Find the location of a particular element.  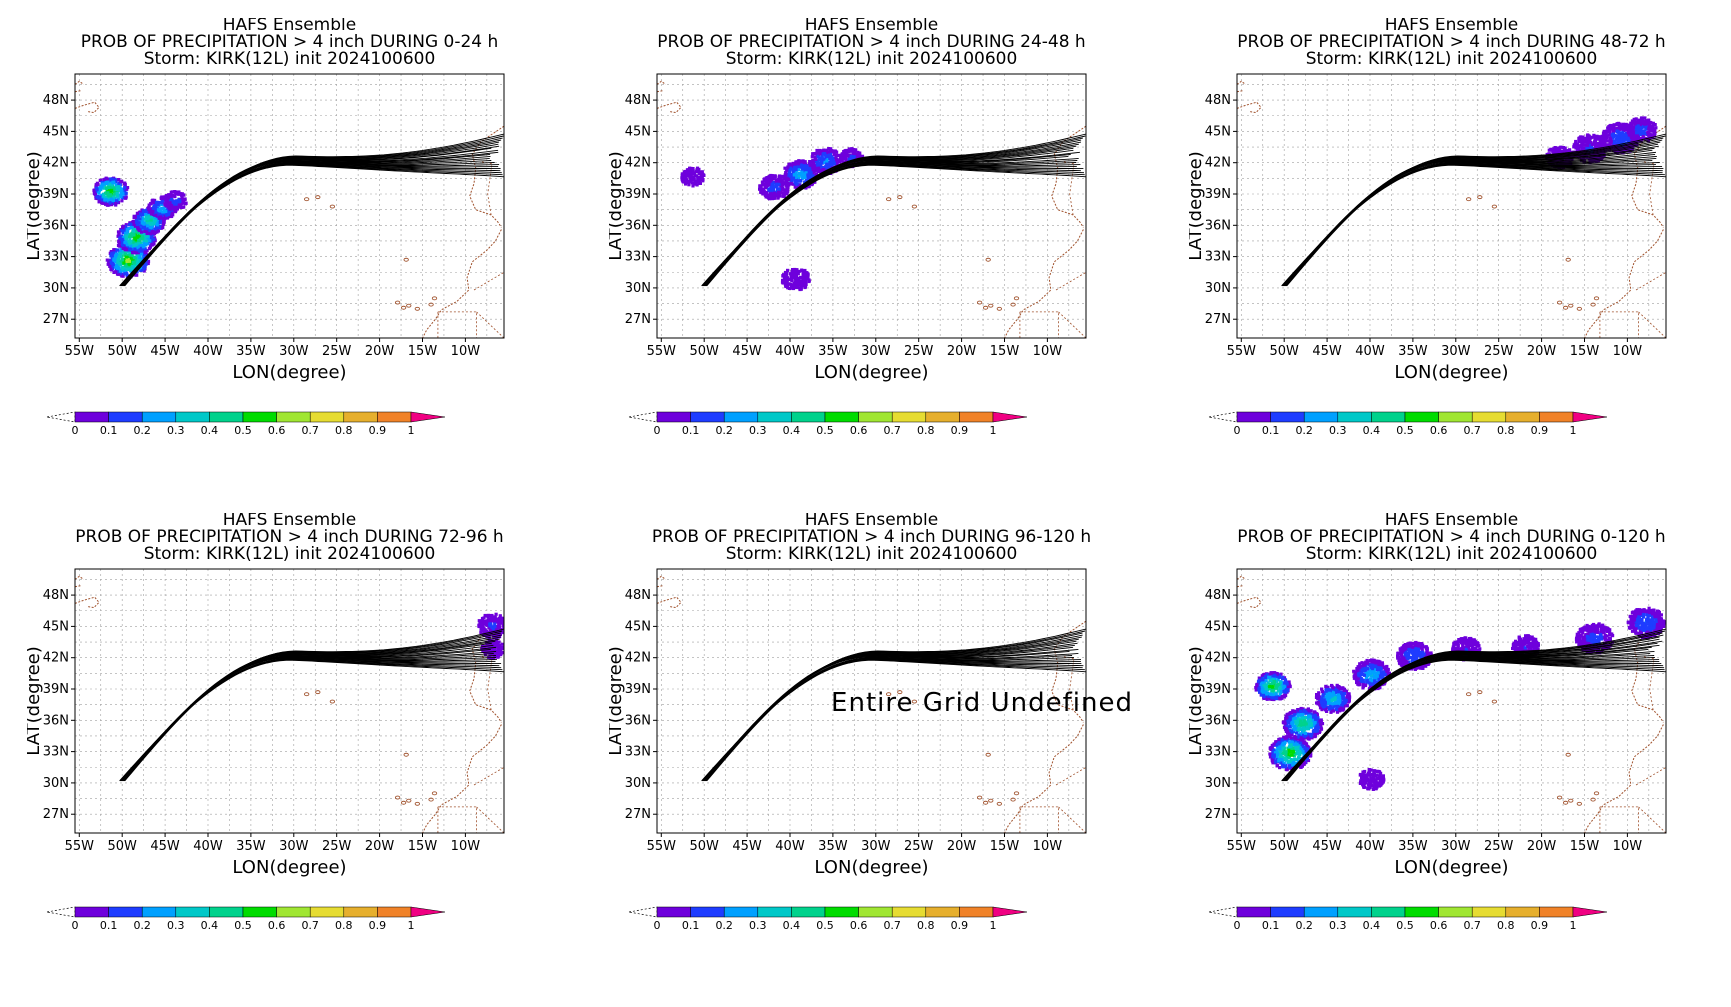

colorbar-tick-label: 0 is located at coordinates (75, 925).